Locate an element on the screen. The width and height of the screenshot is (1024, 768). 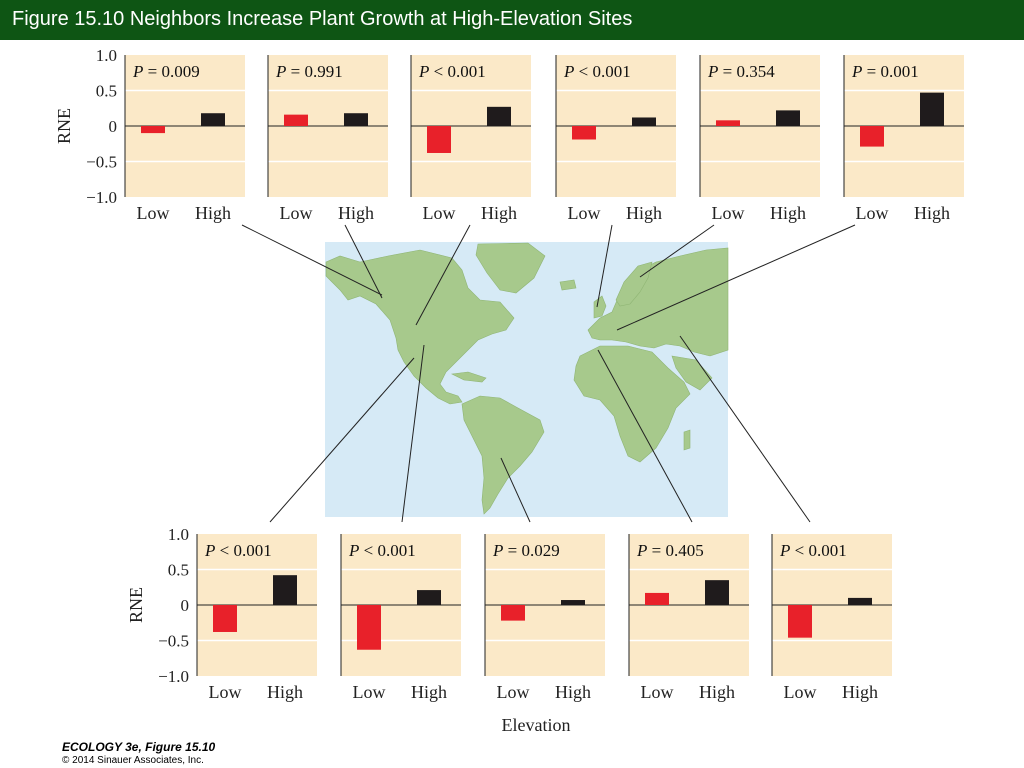
map-arabia is located at coordinates (692, 373).